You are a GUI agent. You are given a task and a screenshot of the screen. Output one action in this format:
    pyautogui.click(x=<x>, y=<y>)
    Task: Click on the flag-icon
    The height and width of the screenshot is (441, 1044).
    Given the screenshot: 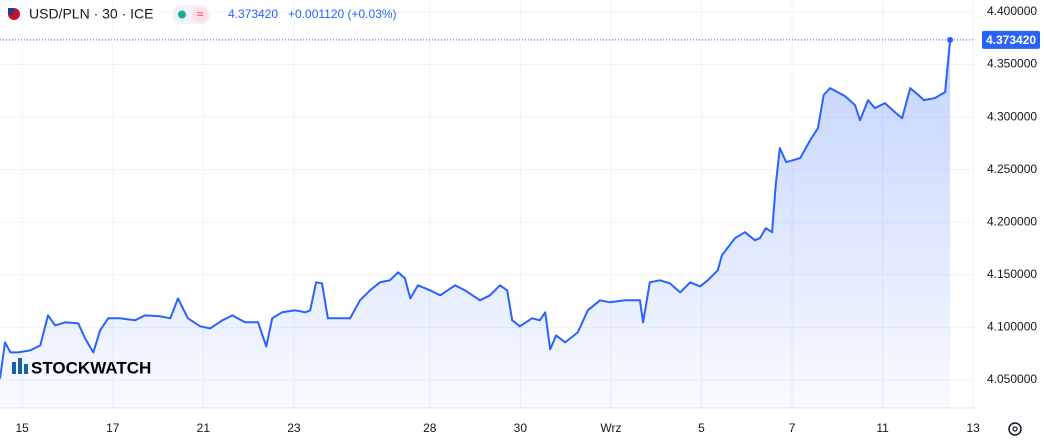 What is the action you would take?
    pyautogui.click(x=11, y=11)
    